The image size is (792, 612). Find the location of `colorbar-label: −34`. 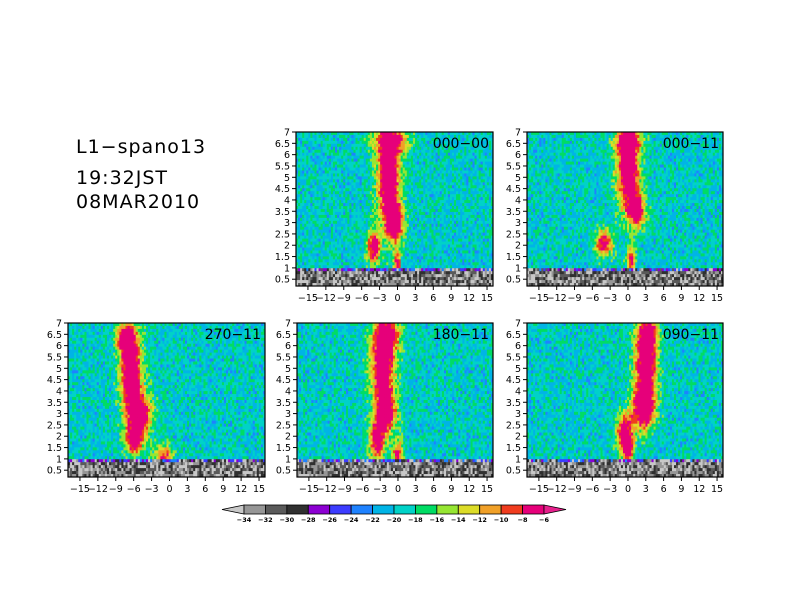

colorbar-label: −34 is located at coordinates (244, 520).